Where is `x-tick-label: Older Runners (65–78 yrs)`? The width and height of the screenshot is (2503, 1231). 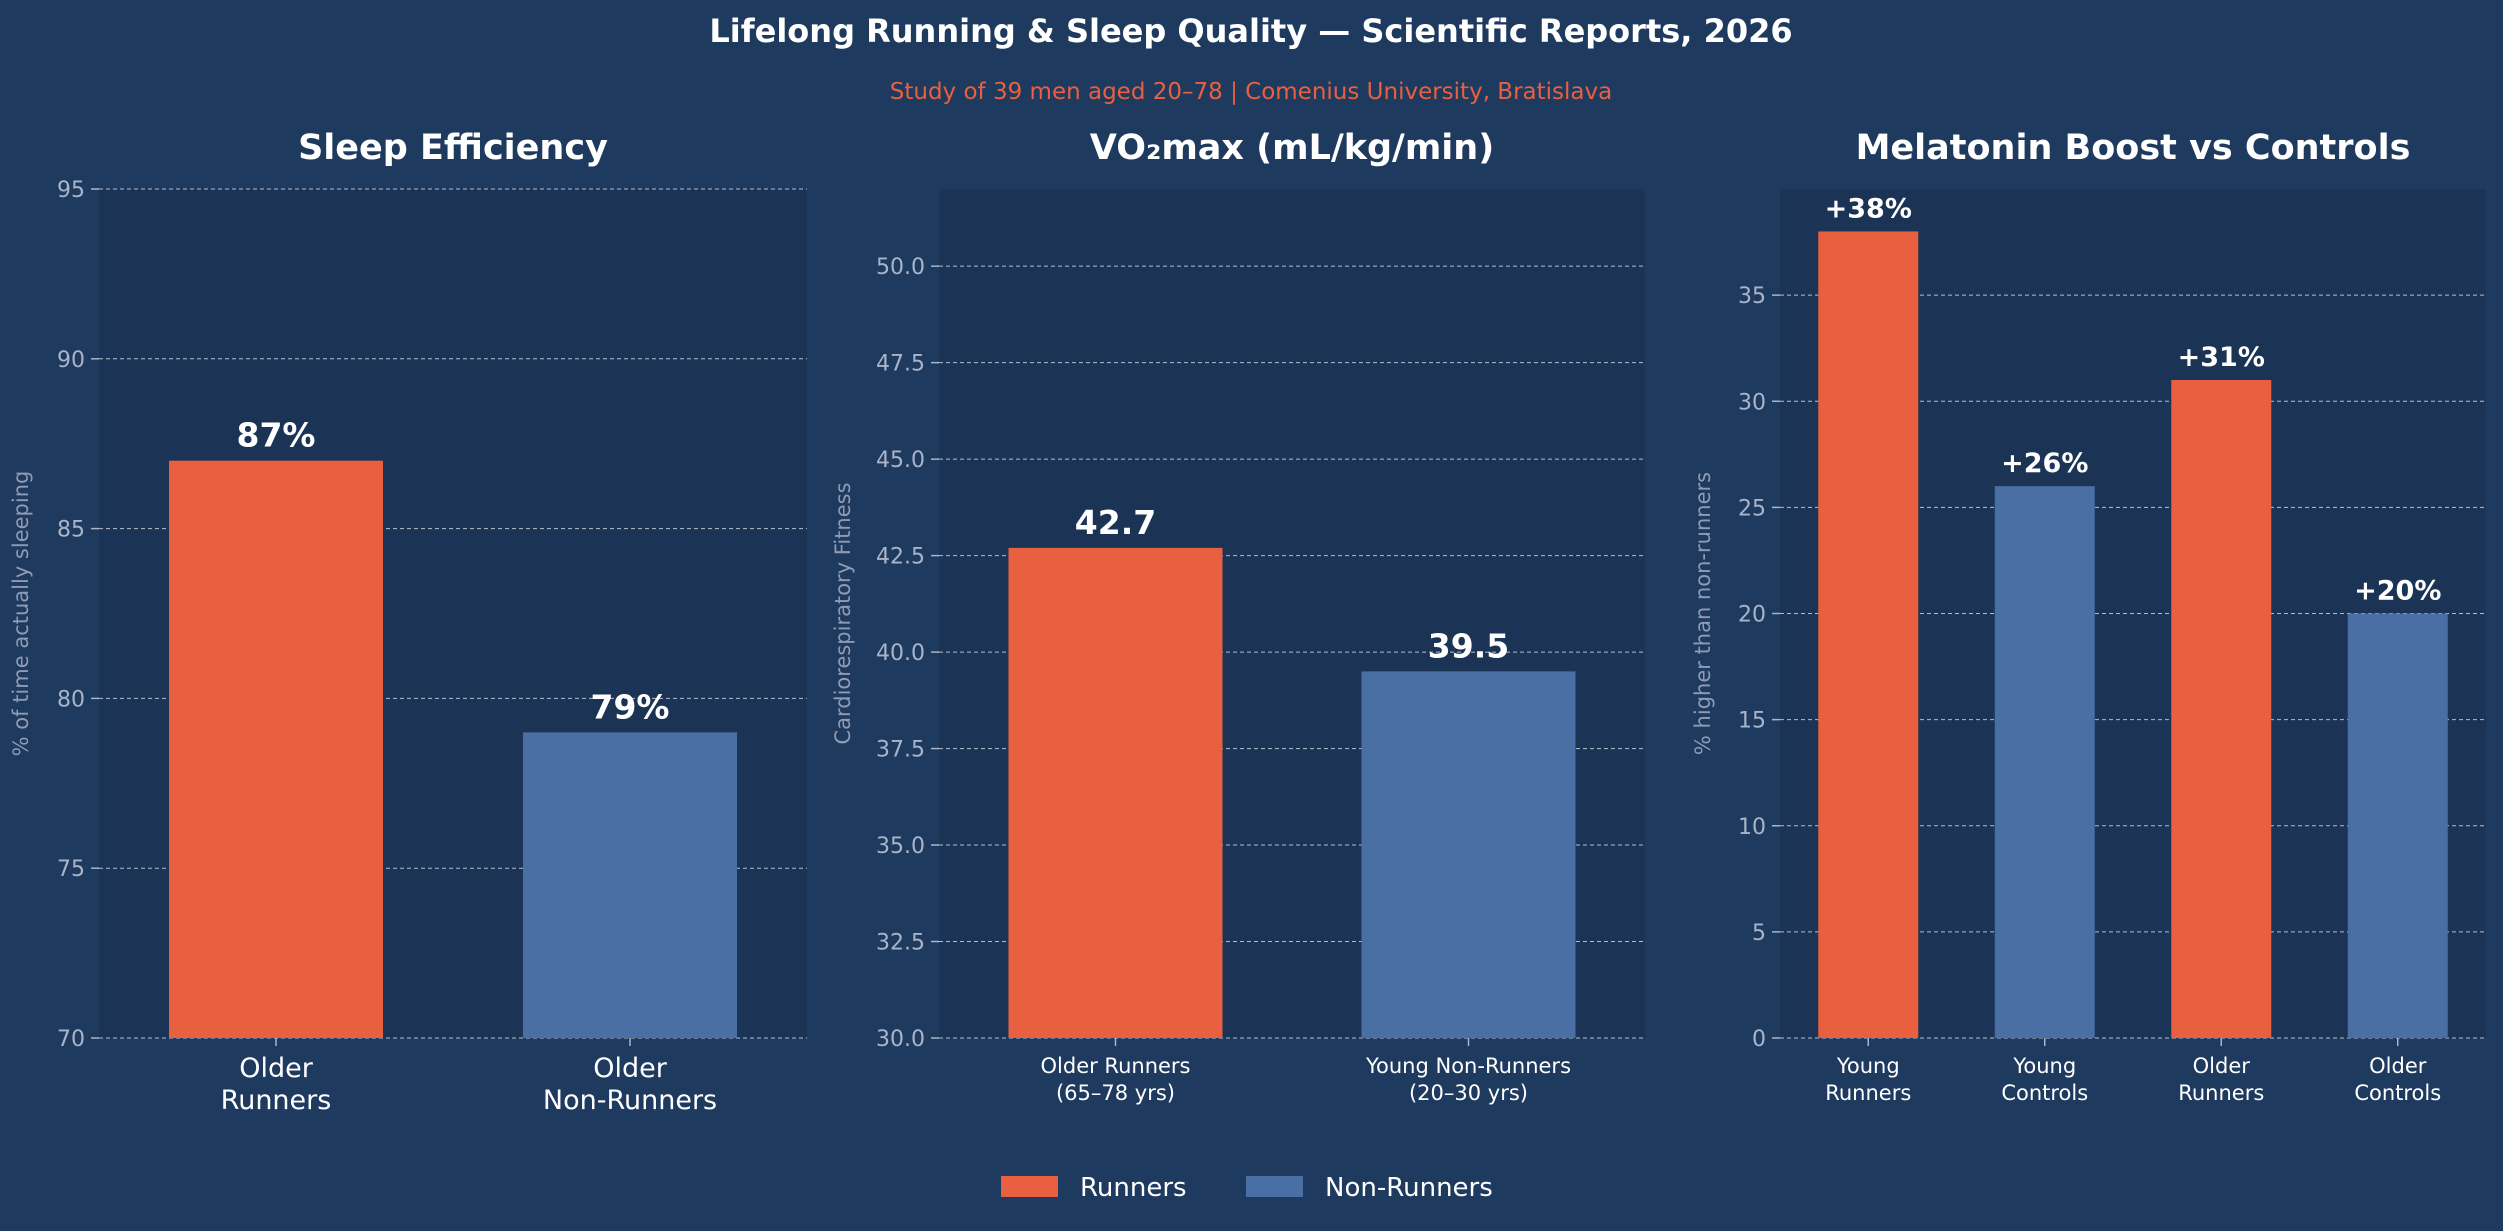
x-tick-label: Older Runners (65–78 yrs) is located at coordinates (1116, 1079).